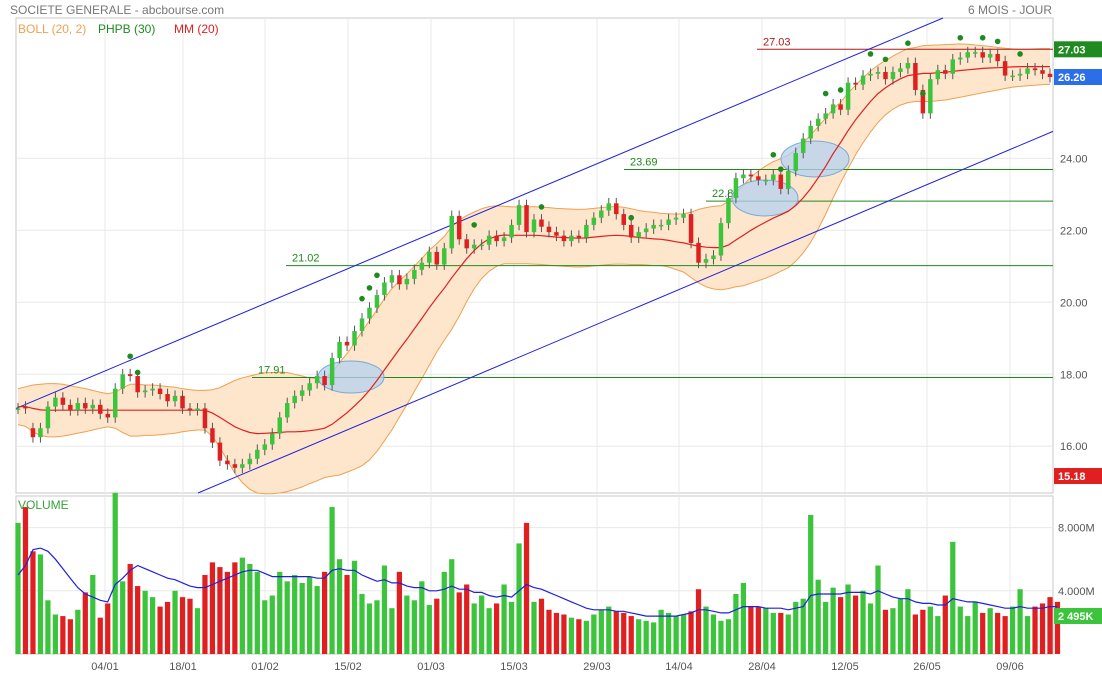 The width and height of the screenshot is (1102, 677). Describe the element at coordinates (43, 505) in the screenshot. I see `volume-title: VOLUME` at that location.